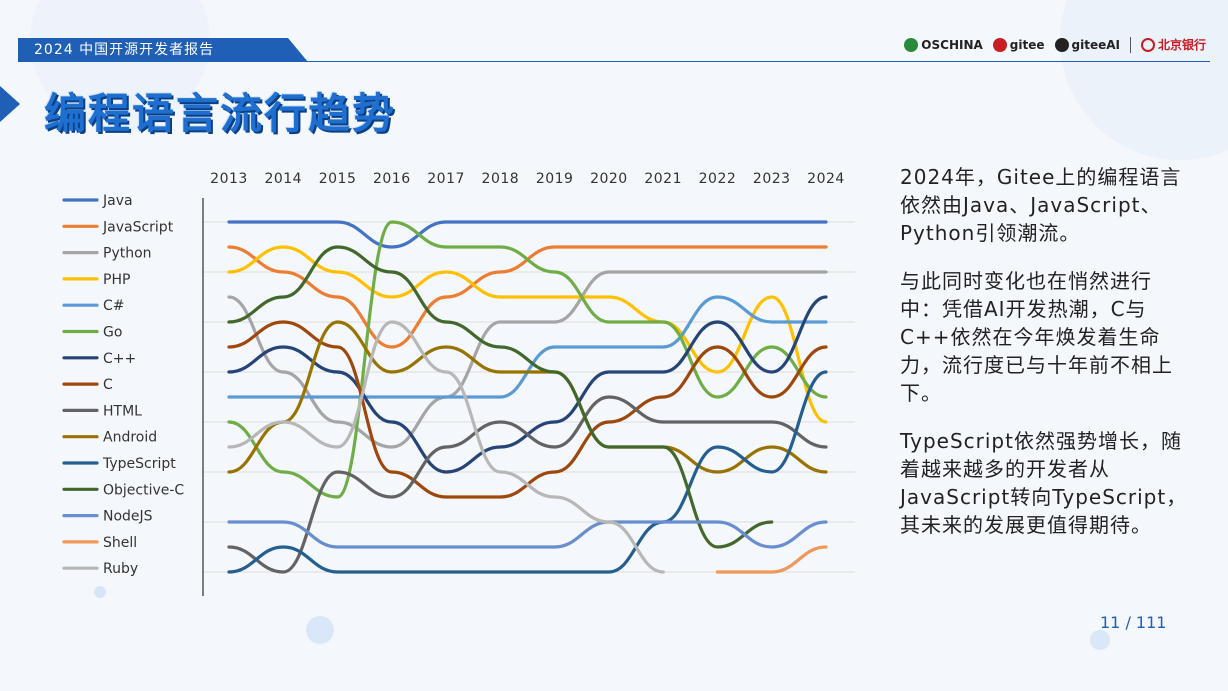 The height and width of the screenshot is (691, 1228). What do you see at coordinates (772, 179) in the screenshot?
I see `x-tick-label: 2023` at bounding box center [772, 179].